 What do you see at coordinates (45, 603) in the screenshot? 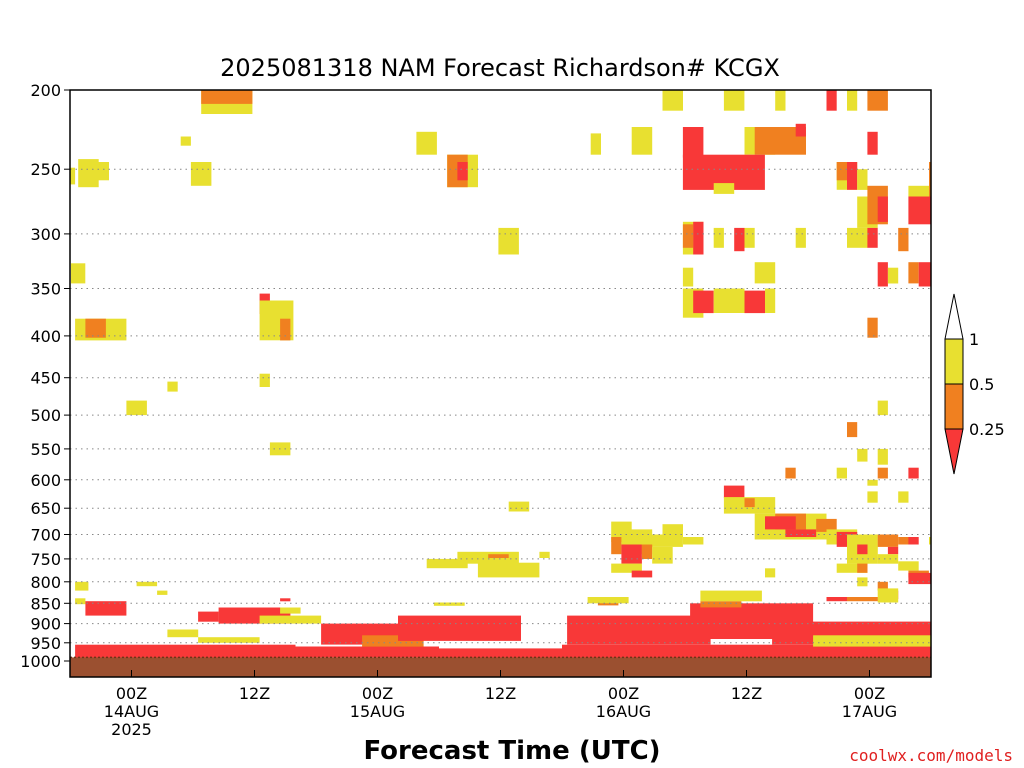
I see `y-tick-label: 850` at bounding box center [45, 603].